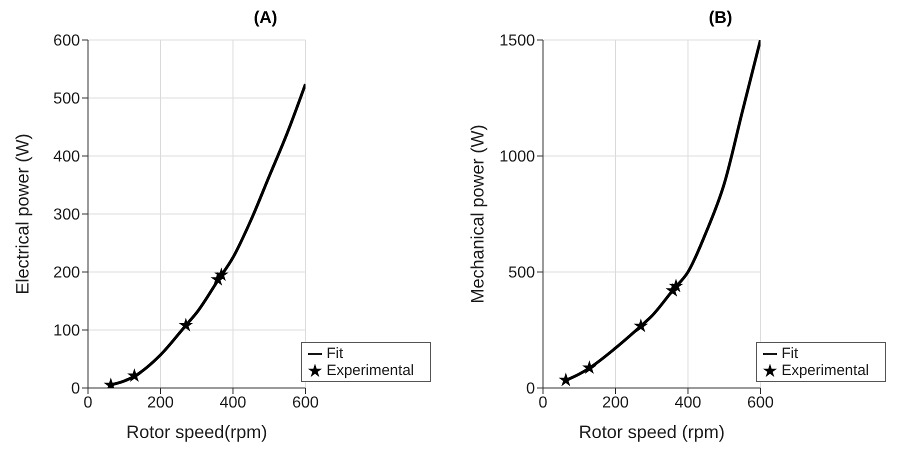  Describe the element at coordinates (197, 432) in the screenshot. I see `x-axis-title: Rotor speed(rpm)` at that location.